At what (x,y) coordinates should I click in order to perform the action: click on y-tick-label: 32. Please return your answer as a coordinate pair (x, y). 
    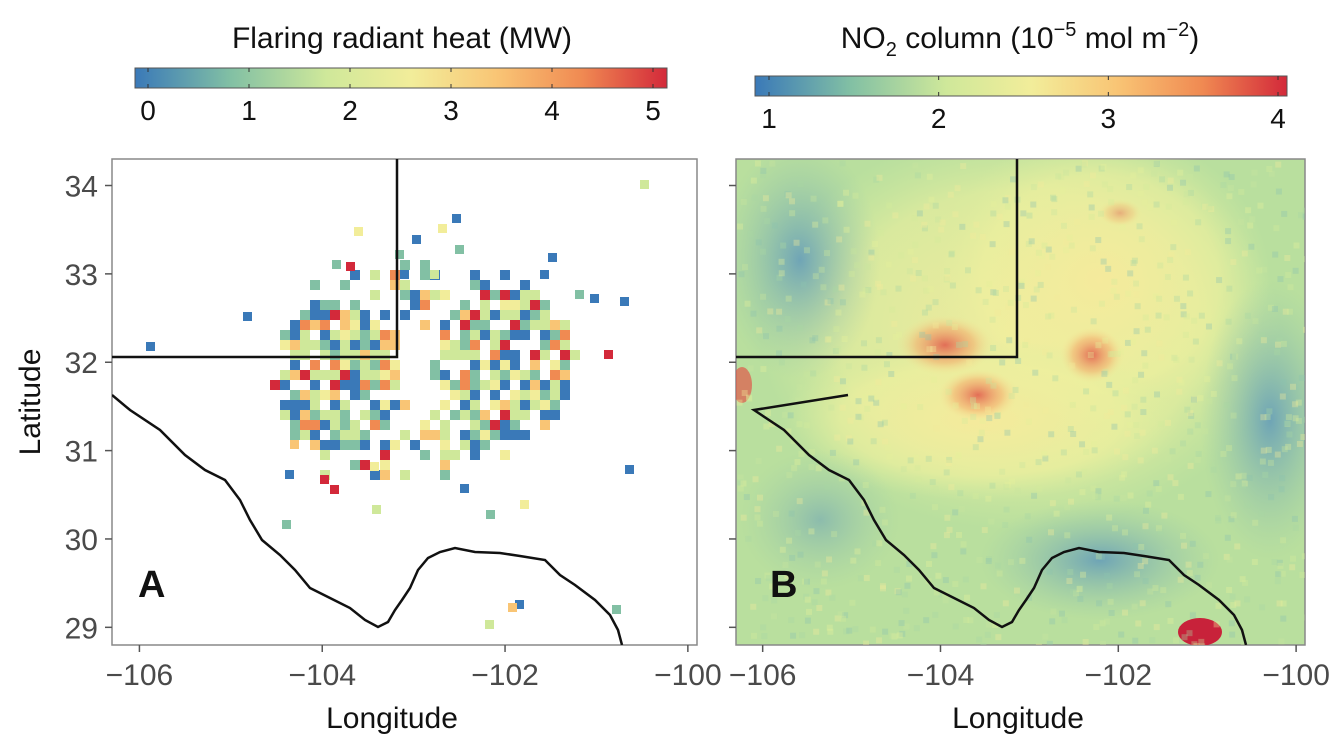
    Looking at the image, I should click on (81, 363).